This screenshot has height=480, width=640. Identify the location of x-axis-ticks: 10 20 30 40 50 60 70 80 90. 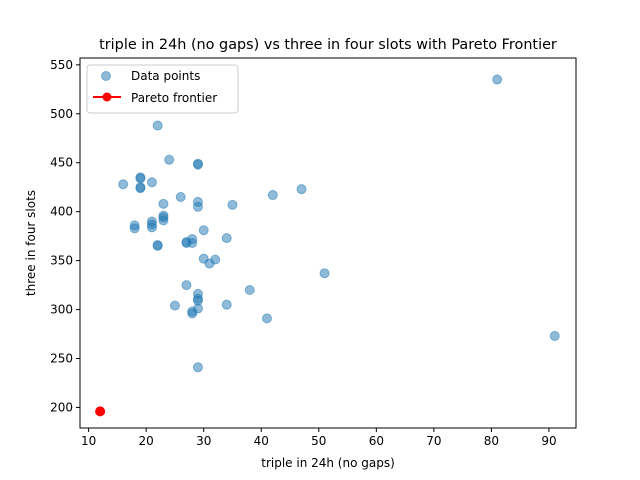
(319, 438).